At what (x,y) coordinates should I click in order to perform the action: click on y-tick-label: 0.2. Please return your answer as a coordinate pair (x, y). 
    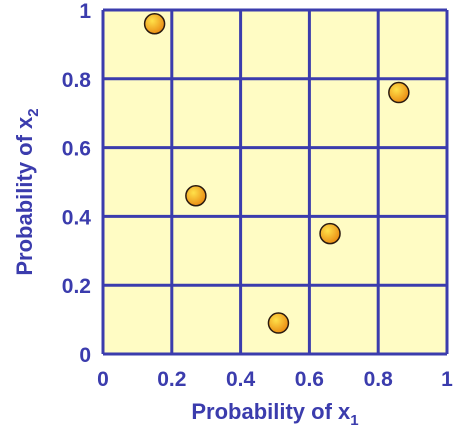
    Looking at the image, I should click on (76, 286).